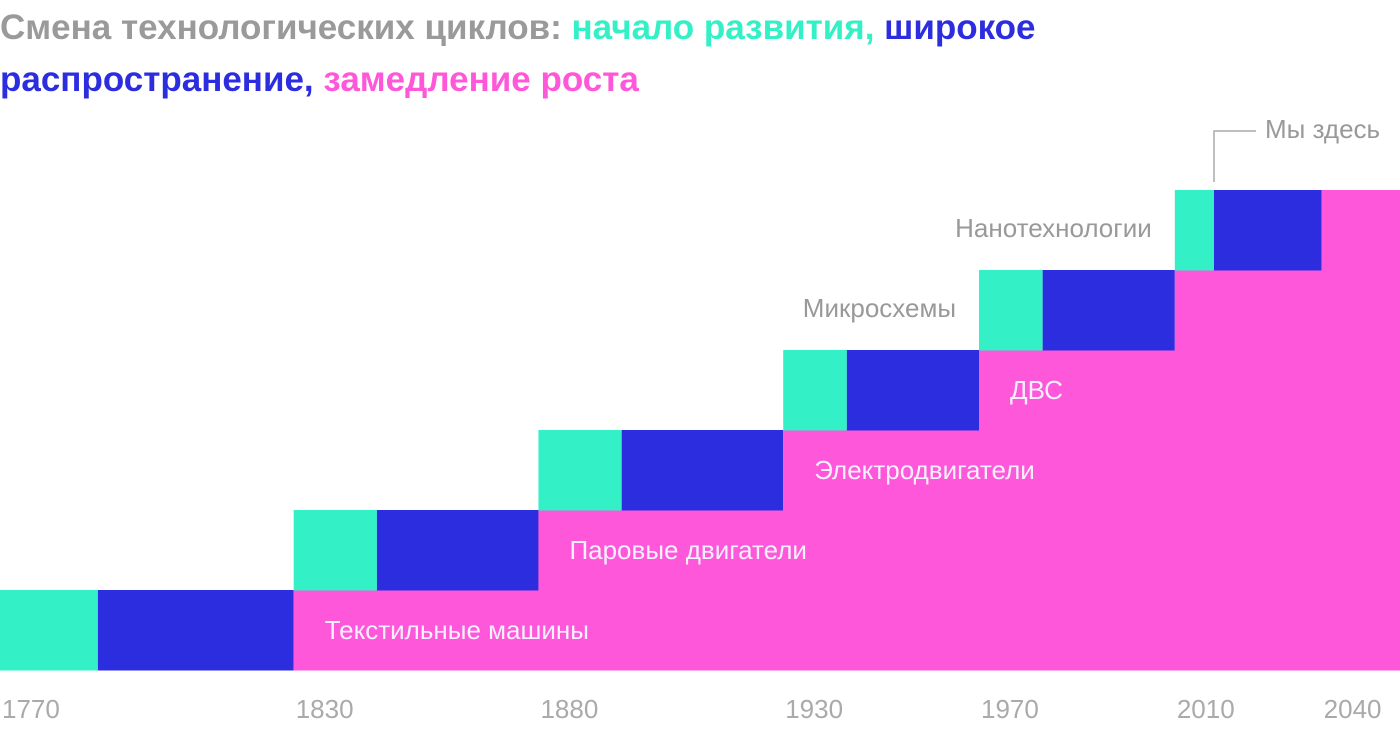 The width and height of the screenshot is (1400, 730). What do you see at coordinates (1353, 709) in the screenshot?
I see `x-tick-label: 2040` at bounding box center [1353, 709].